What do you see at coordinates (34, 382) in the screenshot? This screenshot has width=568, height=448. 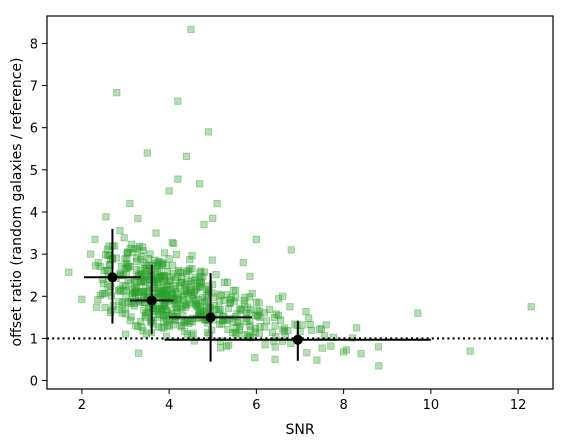 I see `y-tick-label: 0` at bounding box center [34, 382].